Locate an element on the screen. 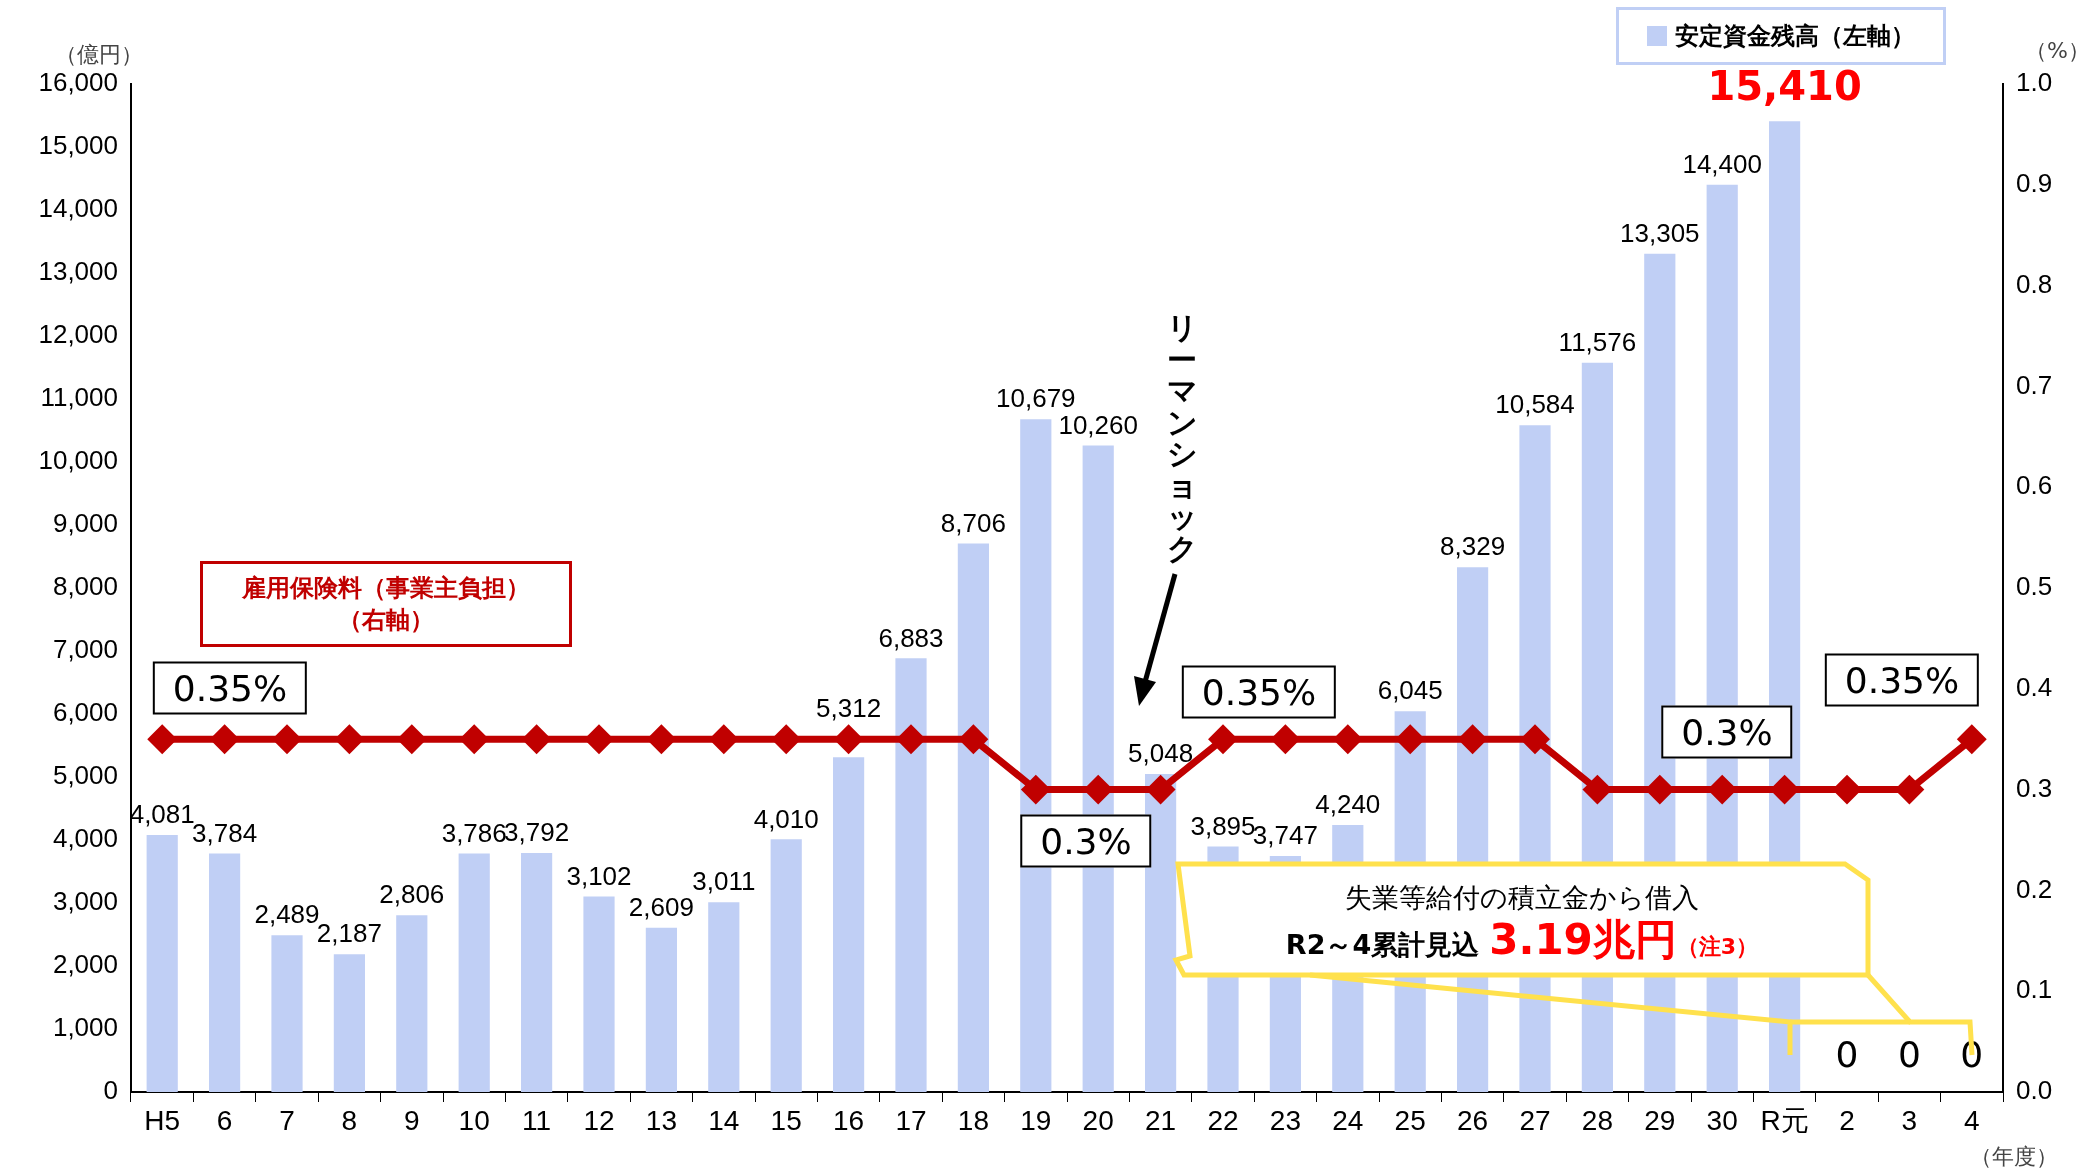  x-tick-label: R元 is located at coordinates (1784, 1120).